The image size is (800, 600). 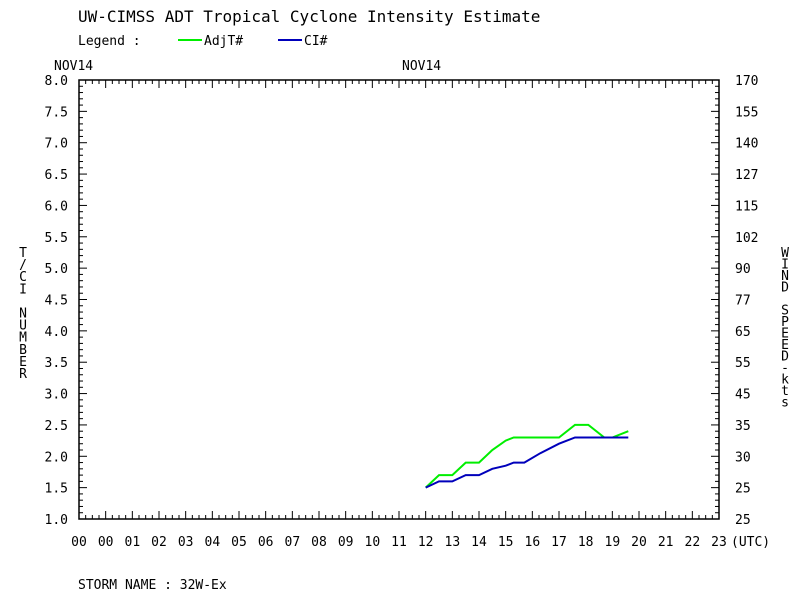 What do you see at coordinates (56, 112) in the screenshot?
I see `y-tick-label-left: 7.5` at bounding box center [56, 112].